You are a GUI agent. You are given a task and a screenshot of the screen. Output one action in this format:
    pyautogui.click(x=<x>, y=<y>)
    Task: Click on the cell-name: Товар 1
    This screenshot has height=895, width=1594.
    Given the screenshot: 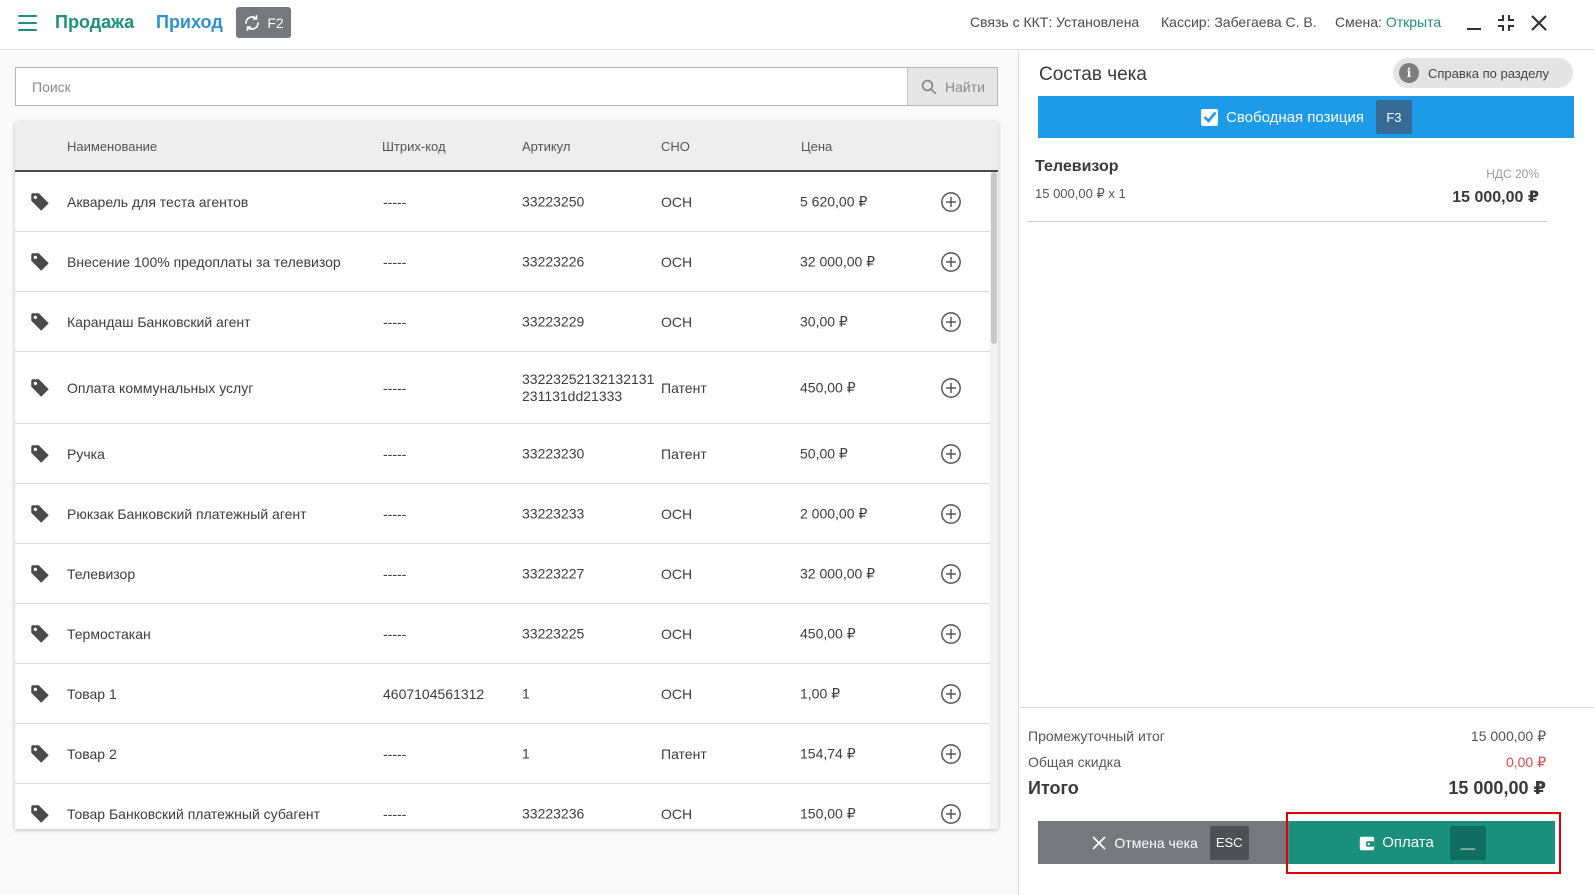 What is the action you would take?
    pyautogui.click(x=92, y=693)
    